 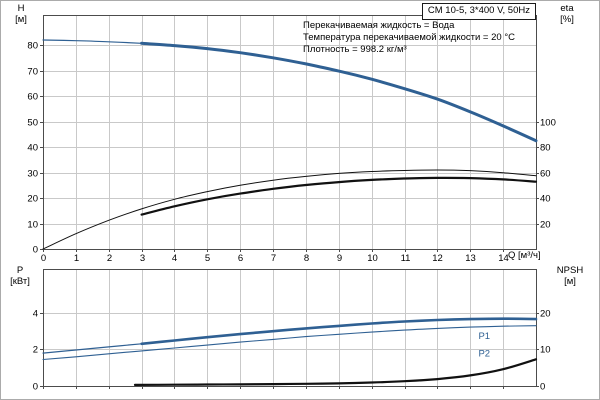 I want to click on eta-axis-unit: [%], so click(x=567, y=19).